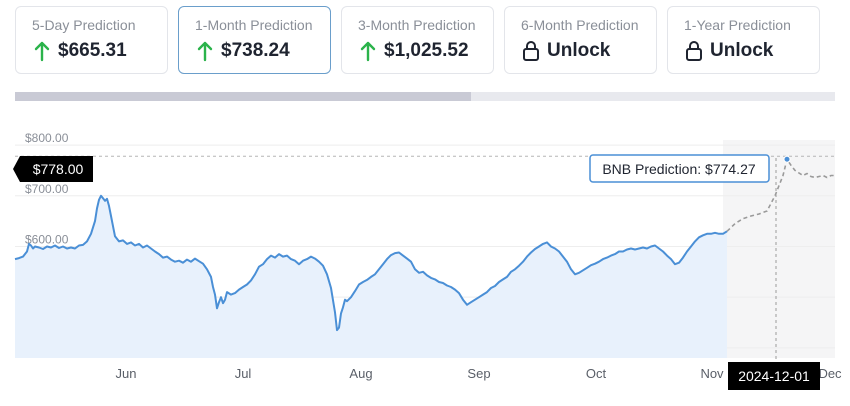  I want to click on tooltip-text: BNB Prediction: $774.27, so click(679, 169).